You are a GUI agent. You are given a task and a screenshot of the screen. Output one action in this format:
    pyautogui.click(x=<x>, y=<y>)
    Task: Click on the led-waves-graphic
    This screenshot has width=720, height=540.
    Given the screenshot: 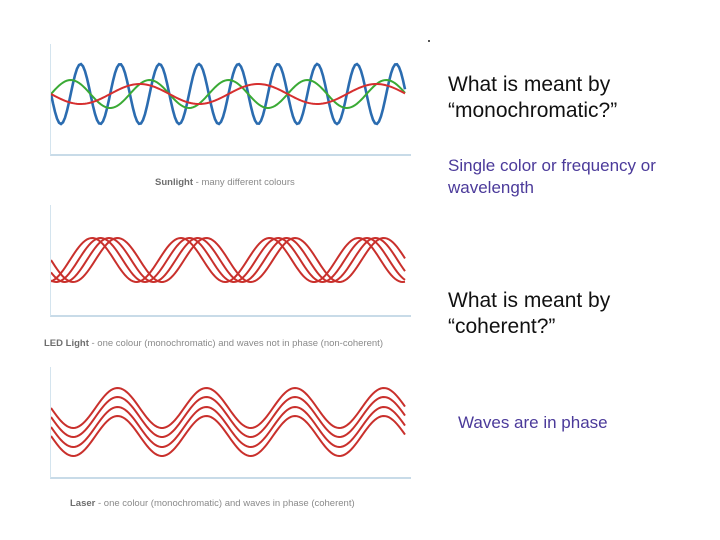 What is the action you would take?
    pyautogui.click(x=228, y=260)
    